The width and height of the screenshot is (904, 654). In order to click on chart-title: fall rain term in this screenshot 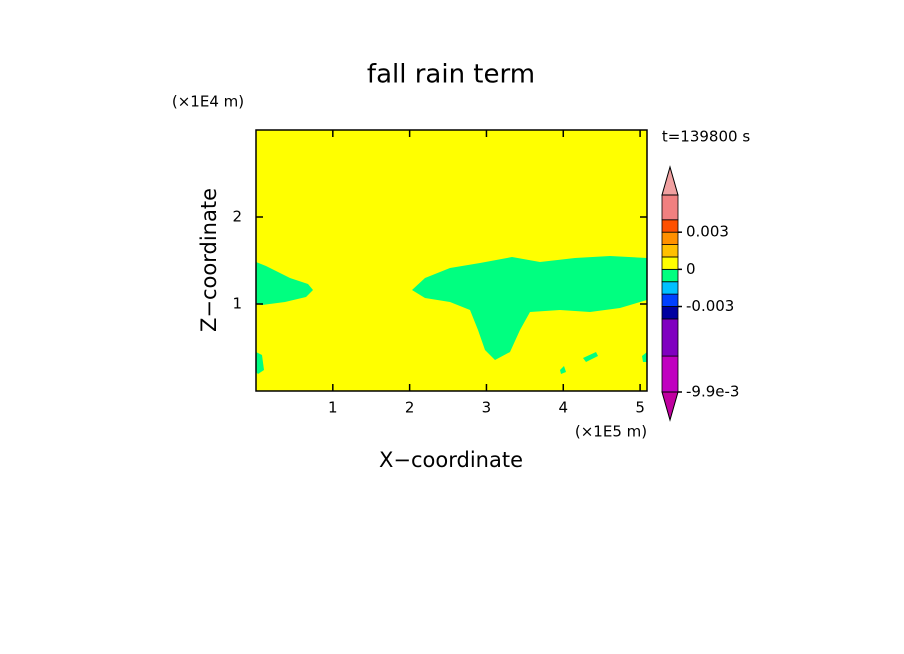, I will do `click(451, 75)`.